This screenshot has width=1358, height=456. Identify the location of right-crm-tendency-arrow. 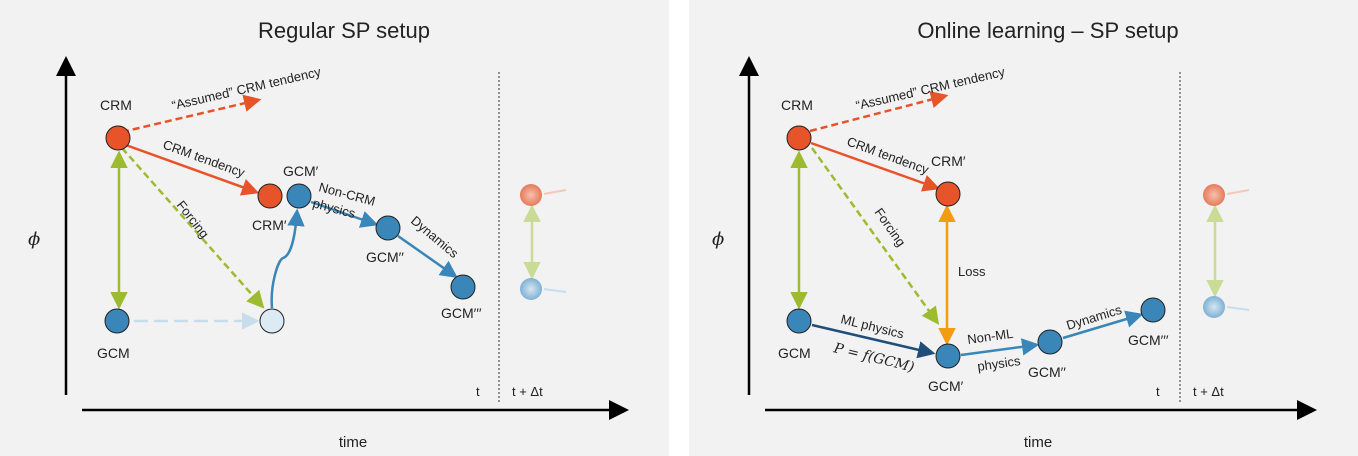
(875, 166).